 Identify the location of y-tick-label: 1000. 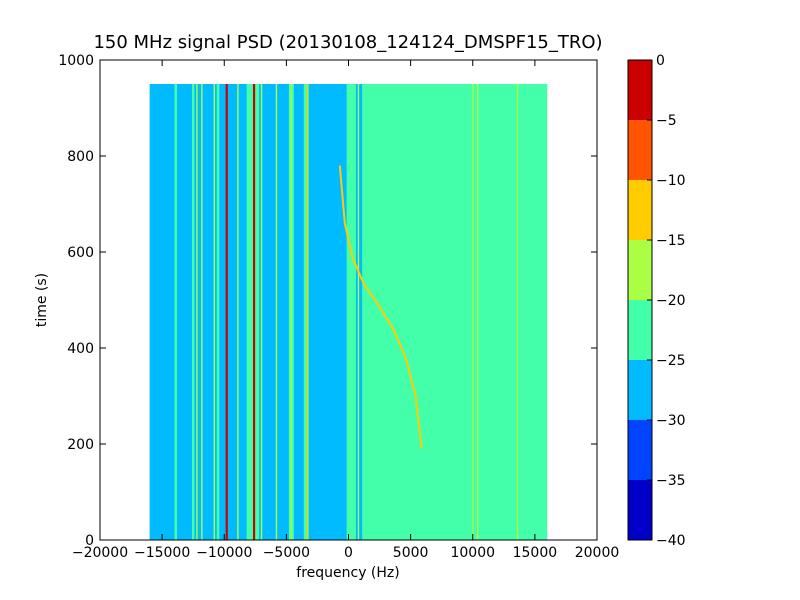
(76, 61).